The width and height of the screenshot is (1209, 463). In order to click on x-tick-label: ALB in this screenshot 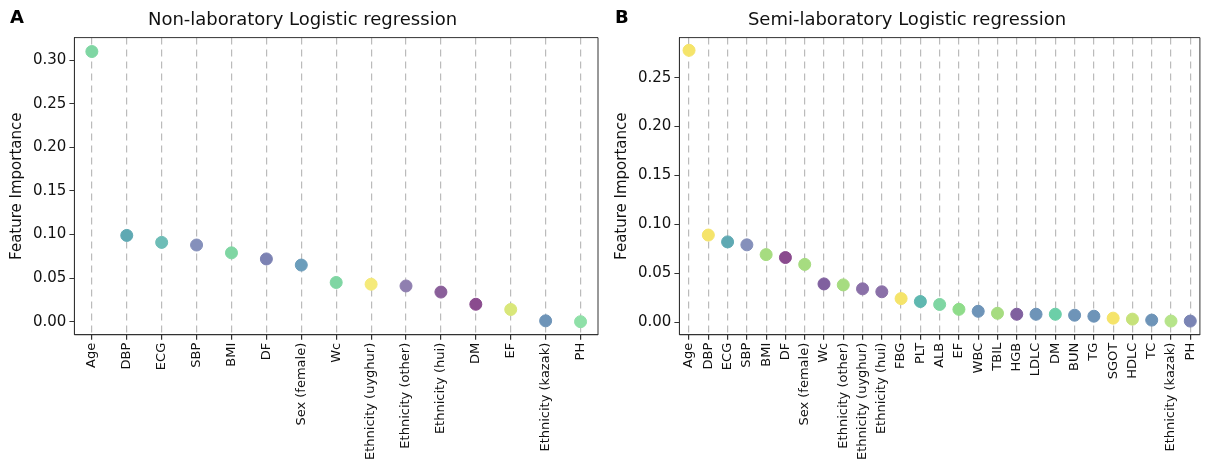, I will do `click(939, 355)`.